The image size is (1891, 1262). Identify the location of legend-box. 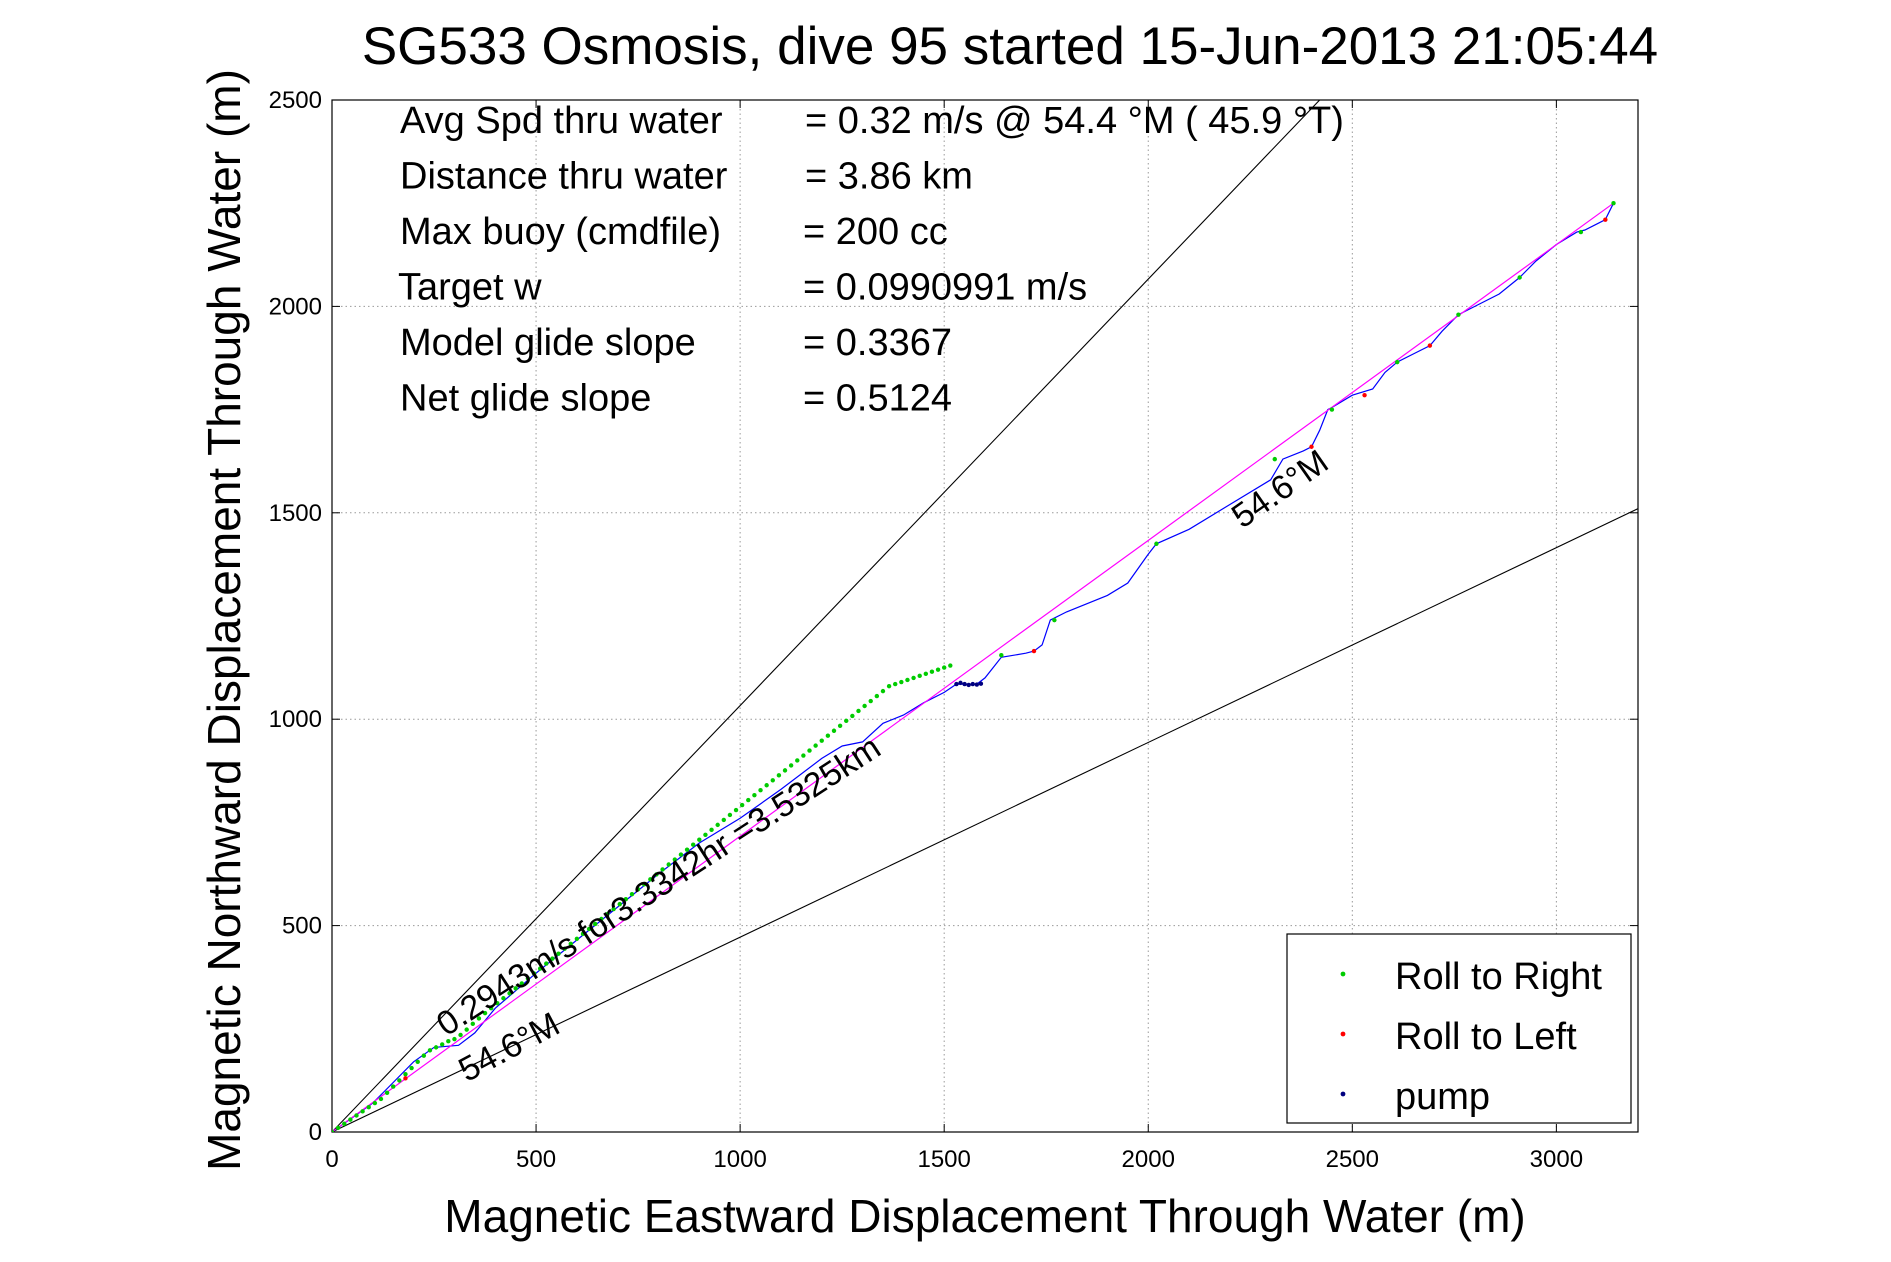
(1459, 1028).